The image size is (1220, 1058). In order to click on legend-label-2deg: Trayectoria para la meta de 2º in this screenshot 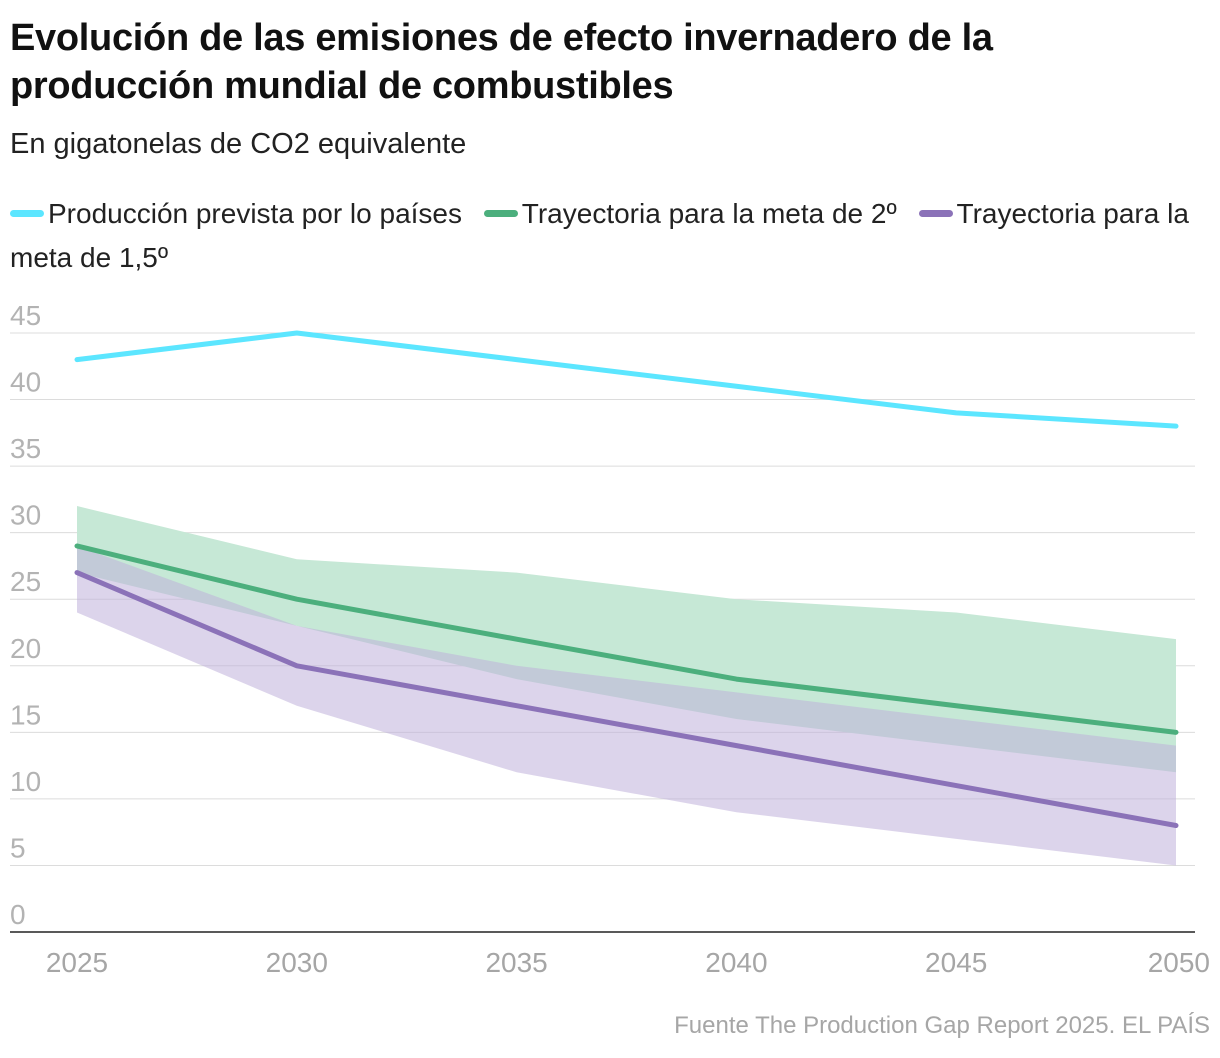, I will do `click(709, 213)`.